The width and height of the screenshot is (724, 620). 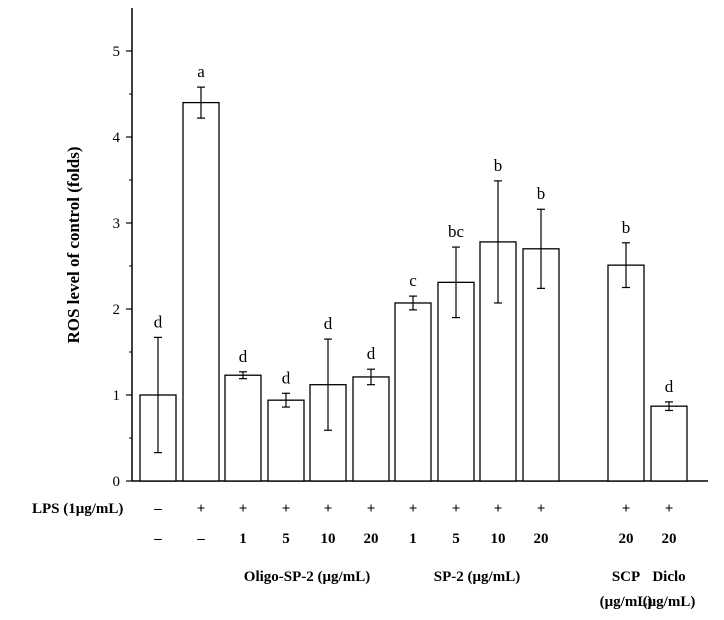 What do you see at coordinates (73, 244) in the screenshot?
I see `y-axis-label: ROS level of control (folds)` at bounding box center [73, 244].